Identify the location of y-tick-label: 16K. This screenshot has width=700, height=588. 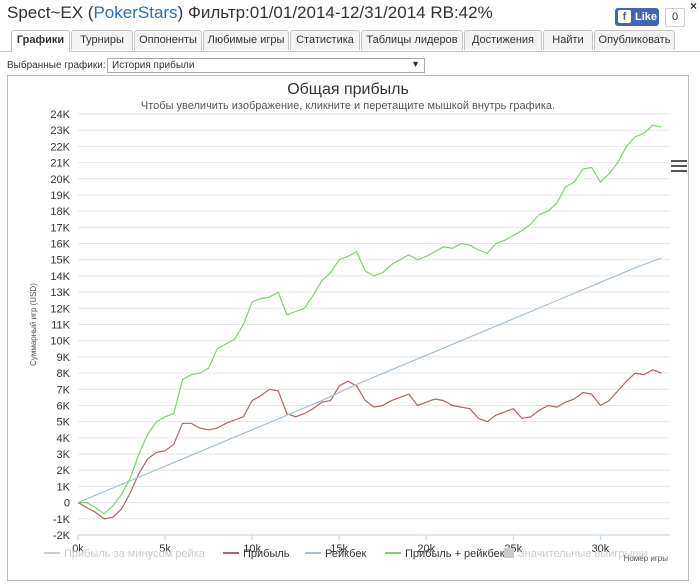
(60, 245).